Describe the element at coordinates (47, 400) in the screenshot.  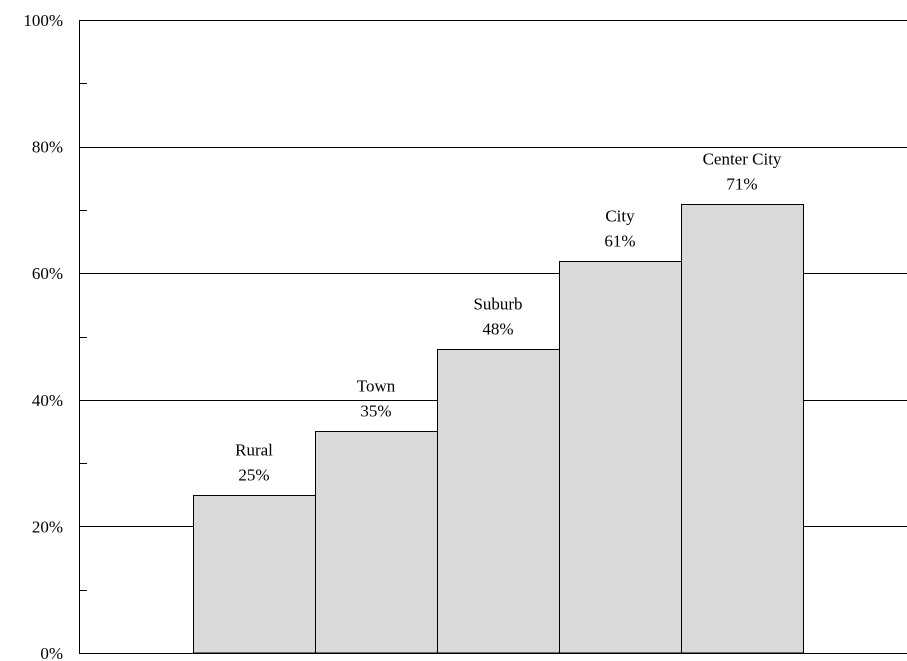
I see `y-tick-label-40: 40%` at that location.